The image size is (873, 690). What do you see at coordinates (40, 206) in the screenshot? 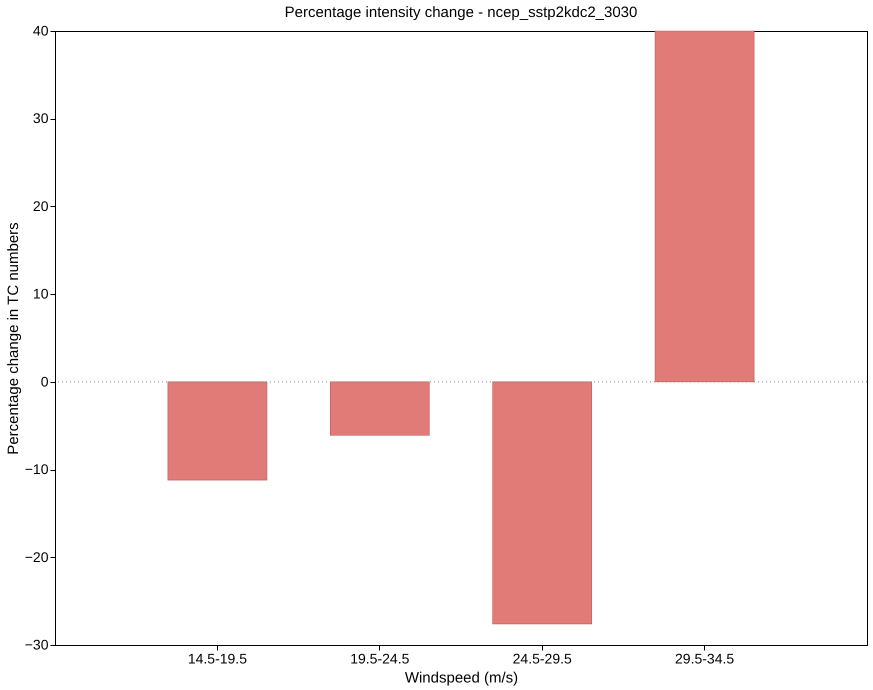
I see `y-tick-label: 20` at bounding box center [40, 206].